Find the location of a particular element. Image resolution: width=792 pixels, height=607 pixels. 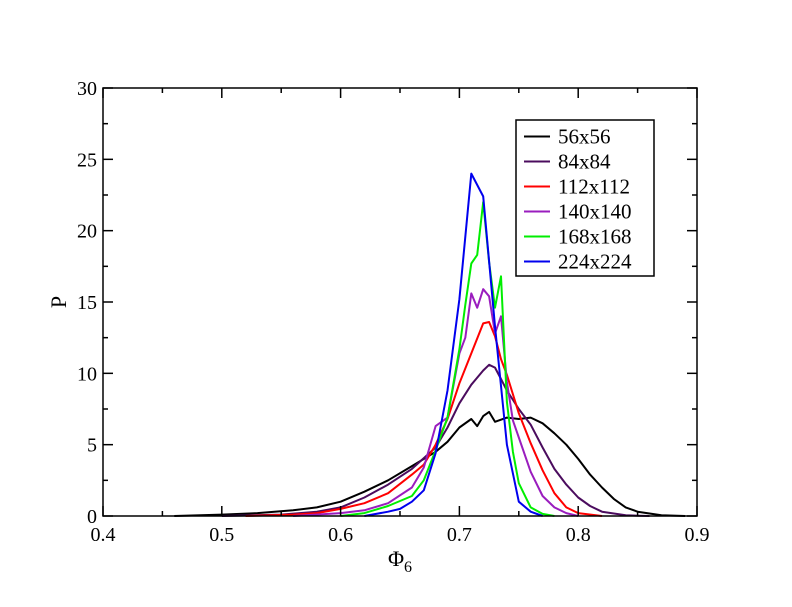

y-tick-label: 25 is located at coordinates (87, 160).